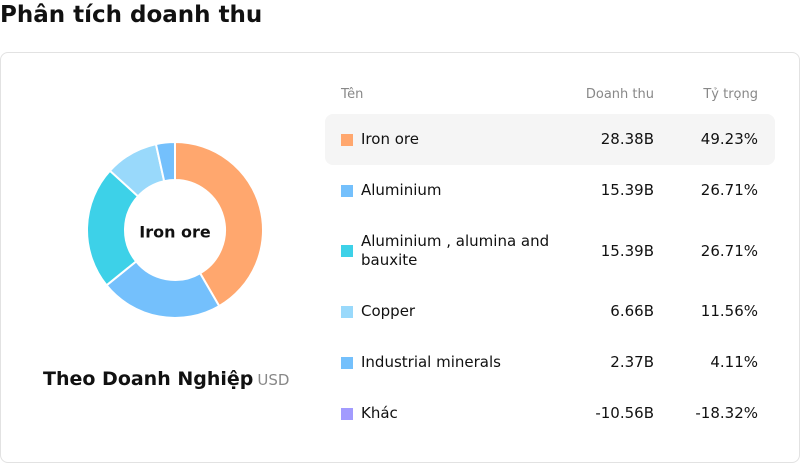  What do you see at coordinates (390, 139) in the screenshot?
I see `category-name: Iron ore` at bounding box center [390, 139].